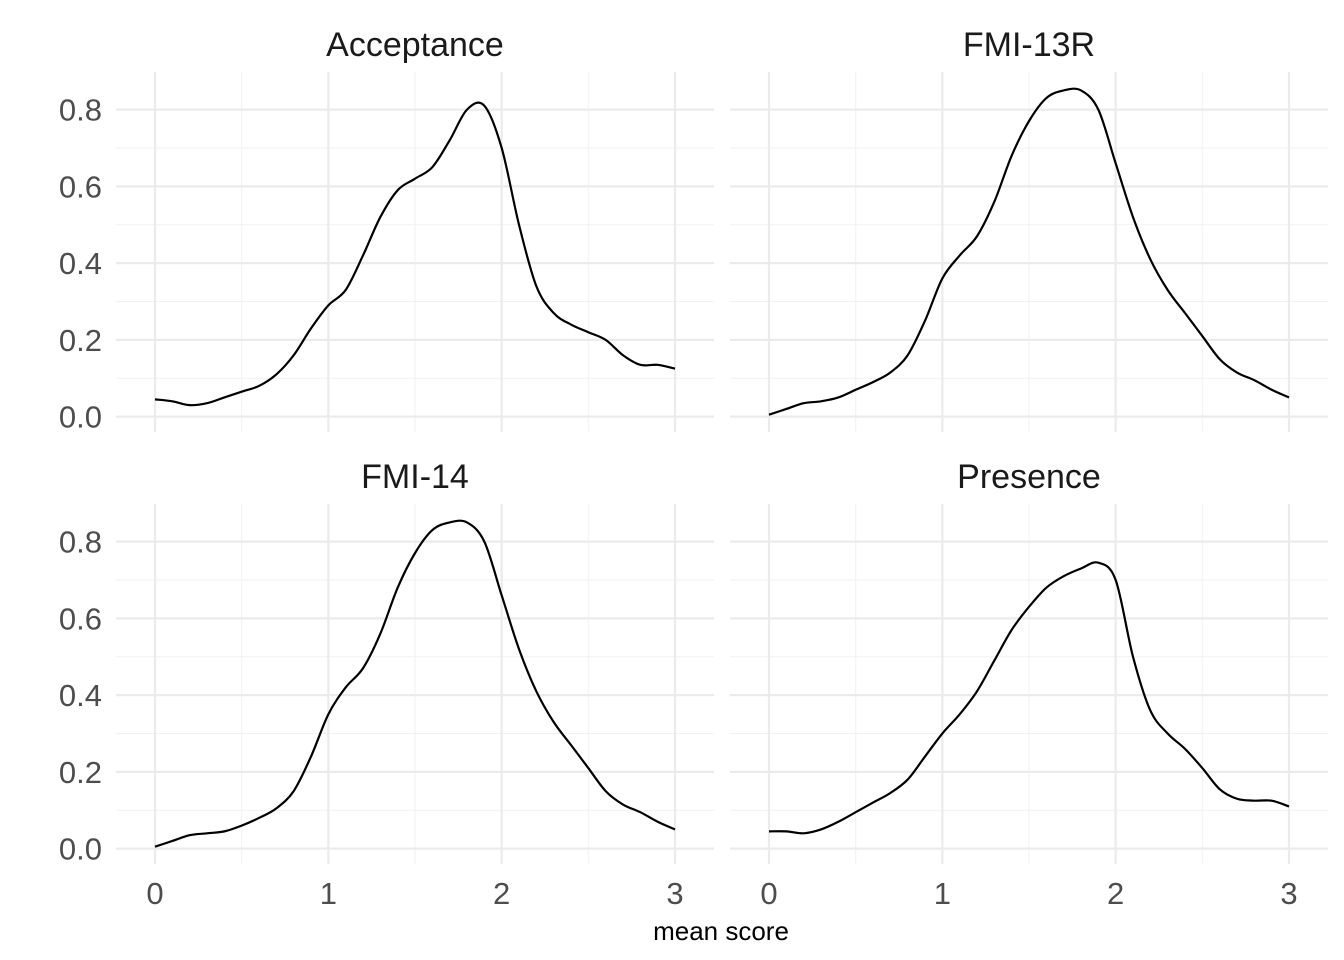 This screenshot has width=1344, height=960. I want to click on facet-title: FMI-14, so click(415, 477).